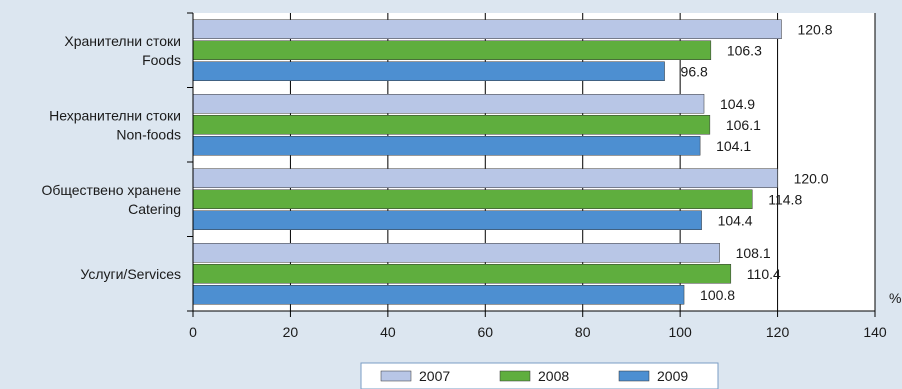 This screenshot has height=389, width=902. I want to click on data-label: 100.8, so click(717, 295).